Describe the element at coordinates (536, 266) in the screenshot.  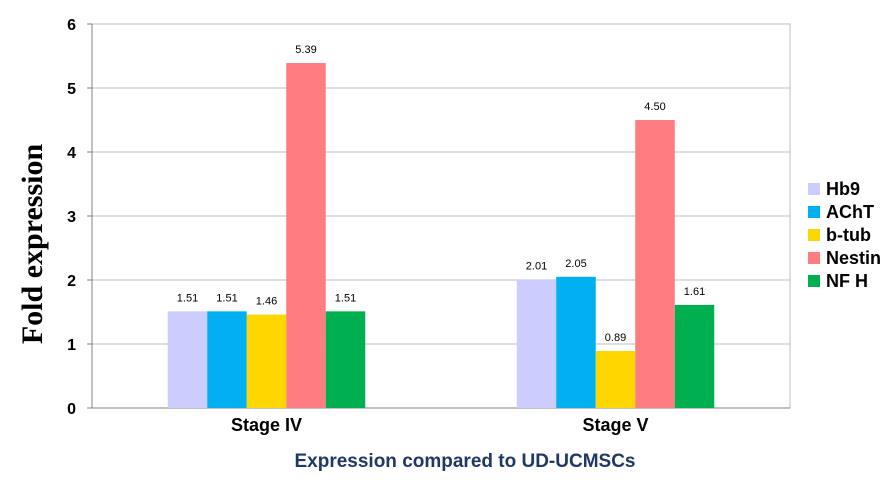
I see `data-label: 2.01` at that location.